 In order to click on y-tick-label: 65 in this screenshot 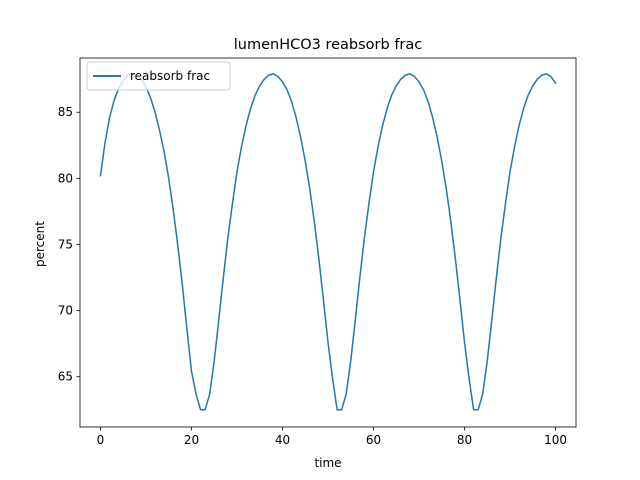, I will do `click(65, 377)`.